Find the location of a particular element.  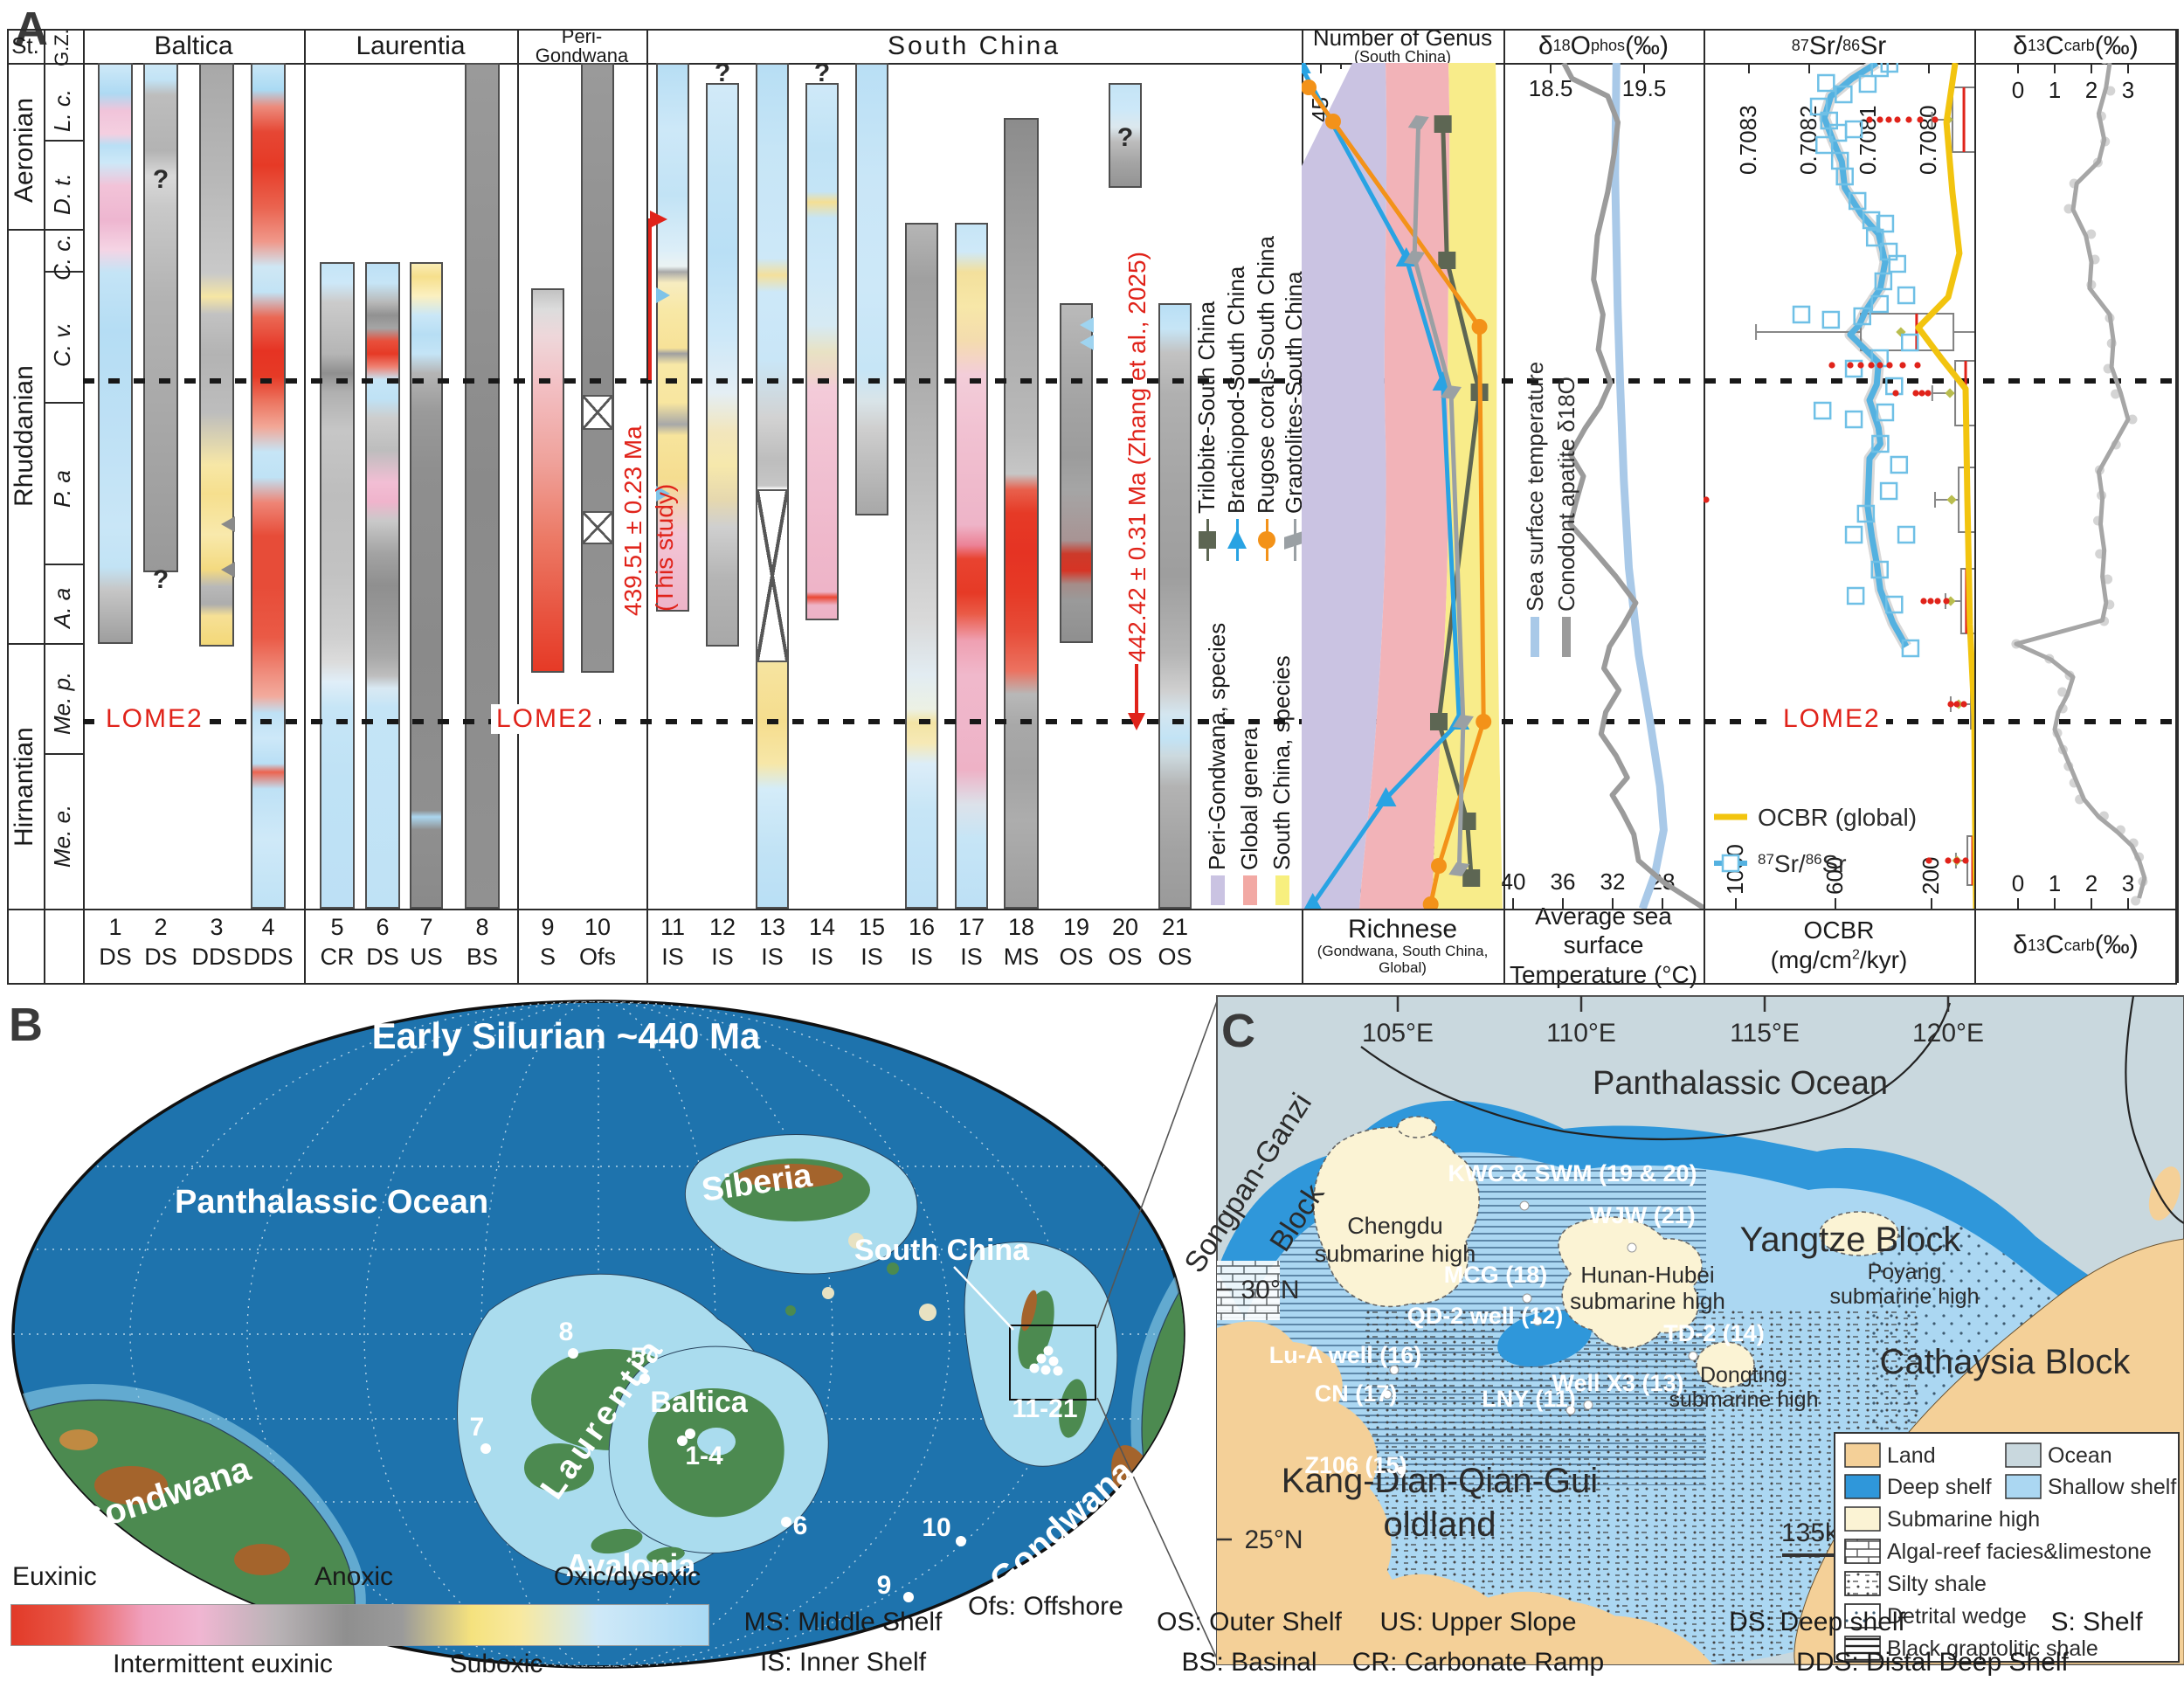

d13c-delta: δ is located at coordinates (2020, 46).